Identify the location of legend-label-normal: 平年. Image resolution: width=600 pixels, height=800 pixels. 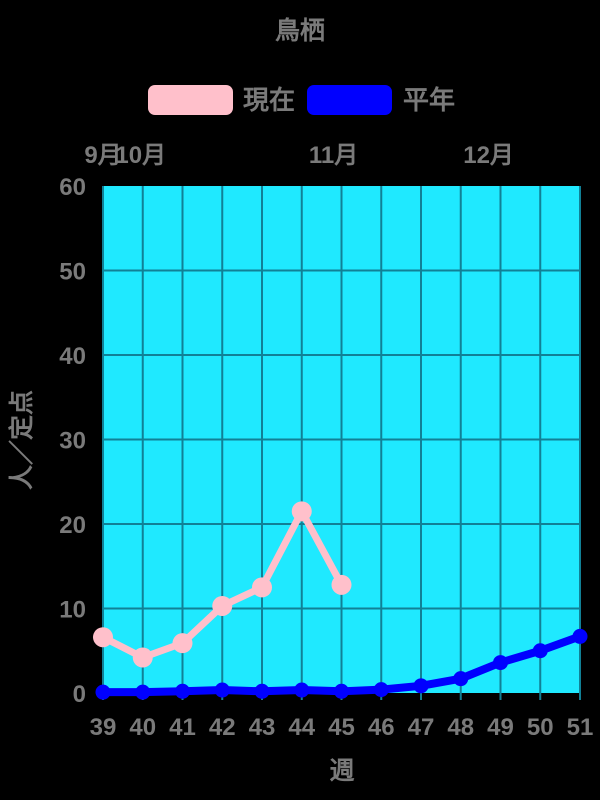
(429, 100).